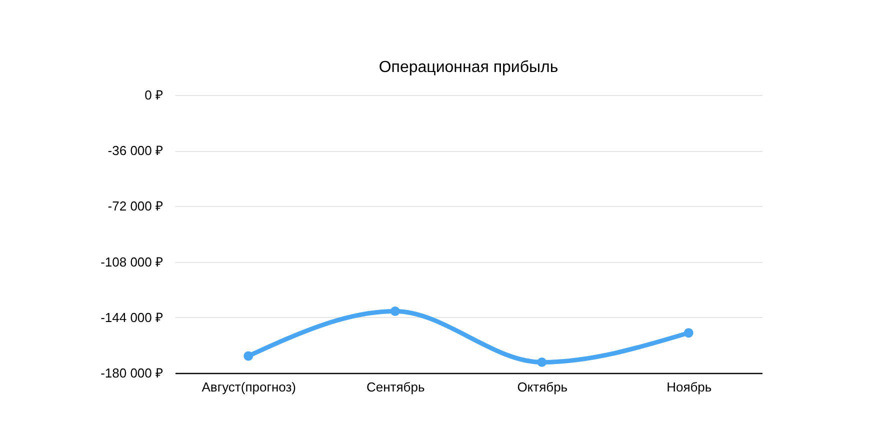  I want to click on y-tick-label: -108 000 ₽, so click(132, 262).